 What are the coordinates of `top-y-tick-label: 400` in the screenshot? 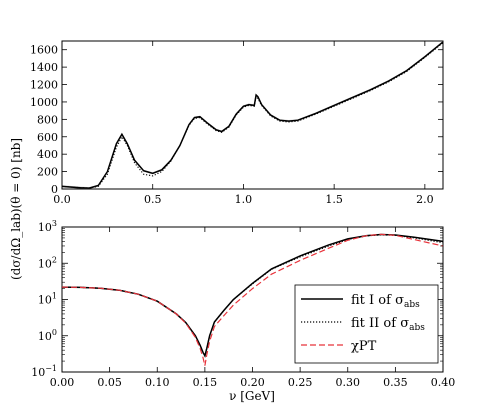 It's located at (47, 154).